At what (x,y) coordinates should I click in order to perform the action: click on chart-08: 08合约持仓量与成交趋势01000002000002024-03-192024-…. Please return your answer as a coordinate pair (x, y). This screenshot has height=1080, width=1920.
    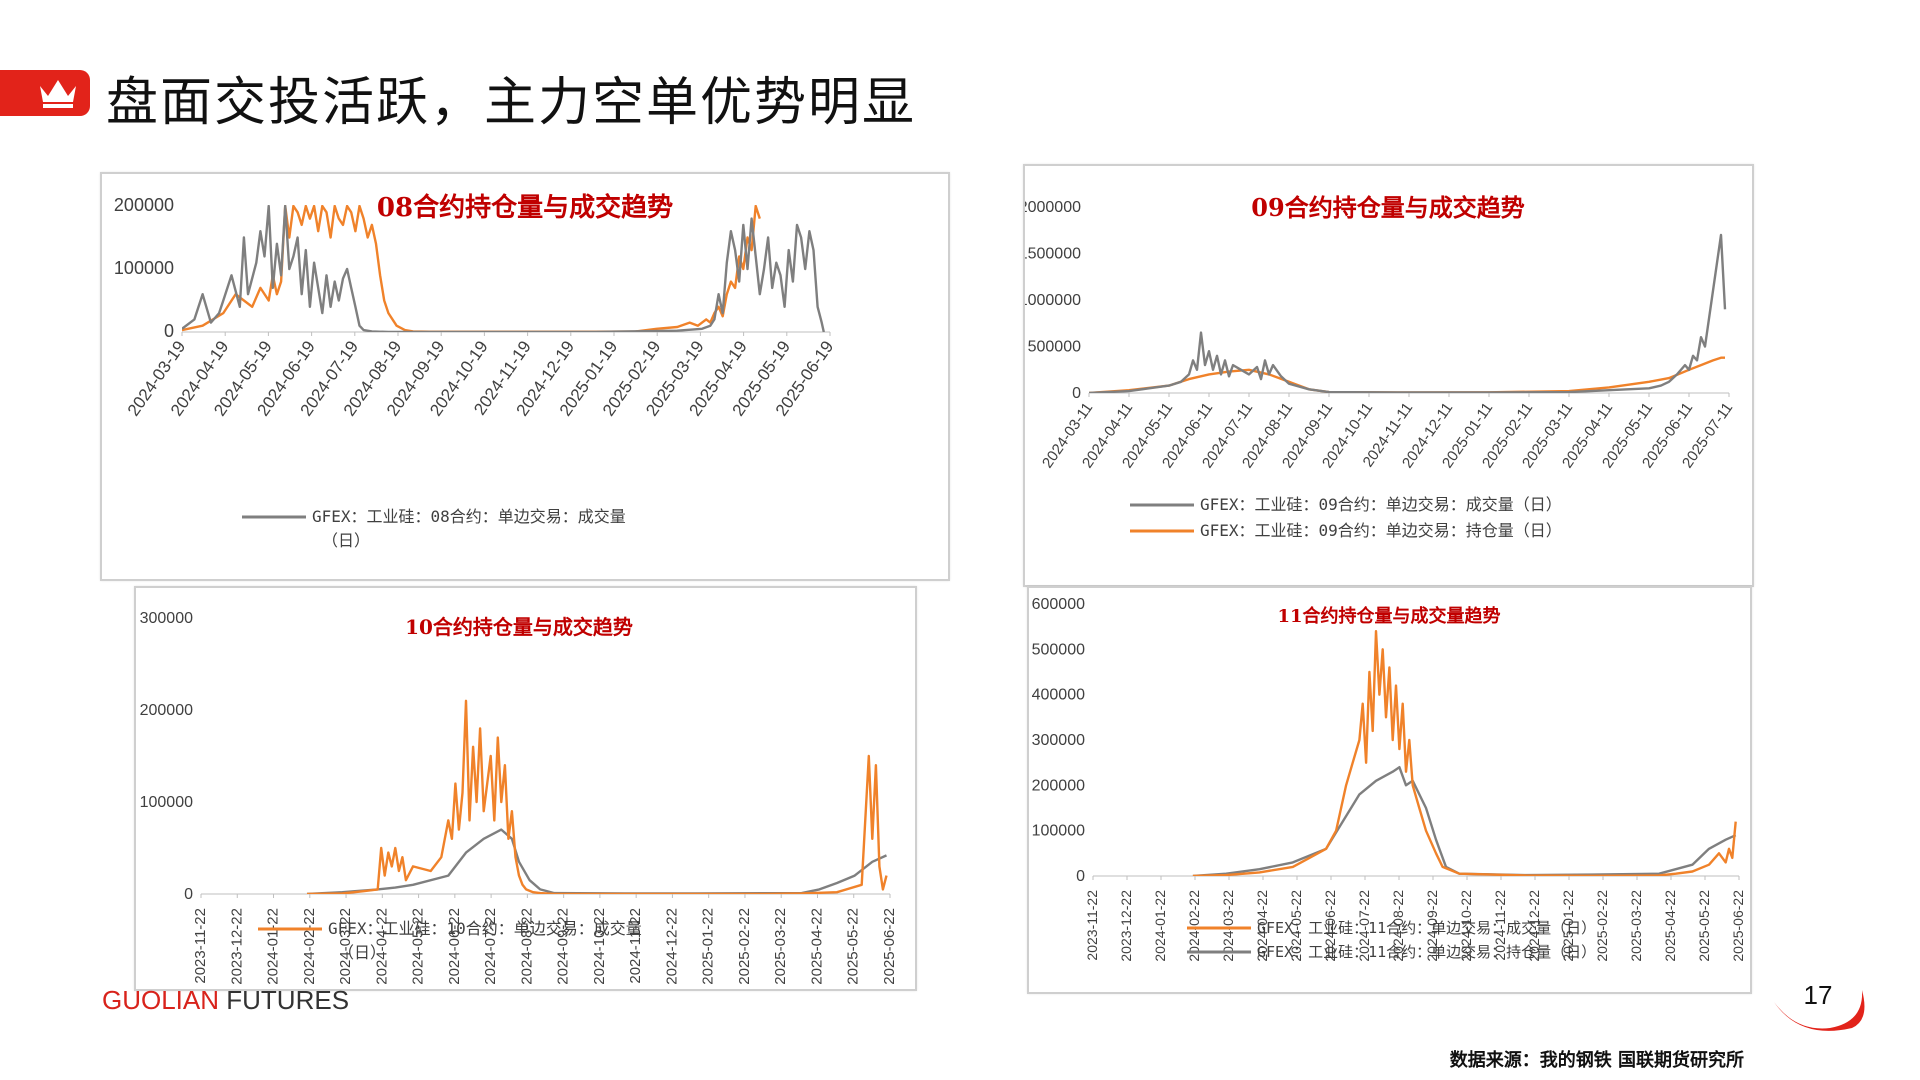
    Looking at the image, I should click on (475, 371).